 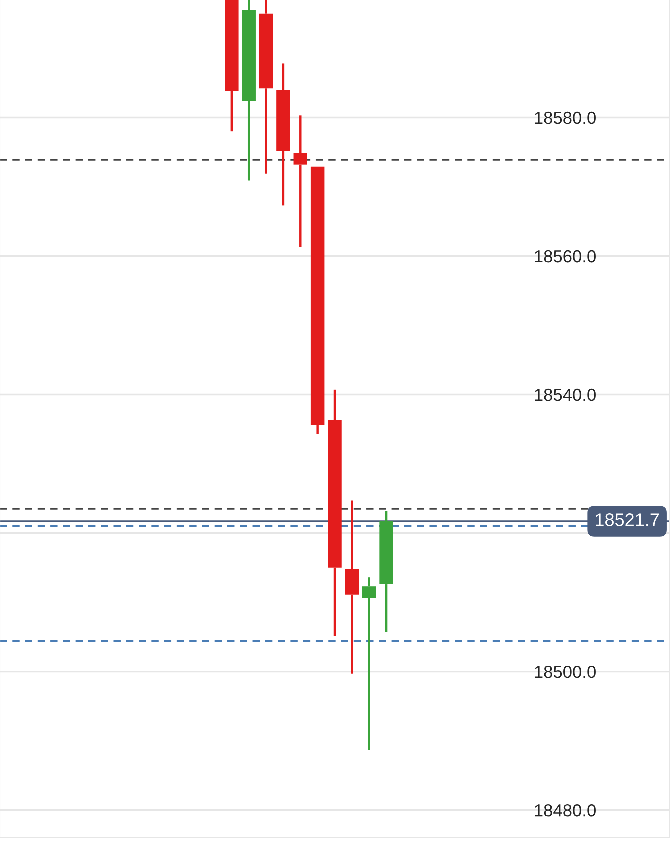 What do you see at coordinates (628, 520) in the screenshot?
I see `ref-line-label: 18521.7` at bounding box center [628, 520].